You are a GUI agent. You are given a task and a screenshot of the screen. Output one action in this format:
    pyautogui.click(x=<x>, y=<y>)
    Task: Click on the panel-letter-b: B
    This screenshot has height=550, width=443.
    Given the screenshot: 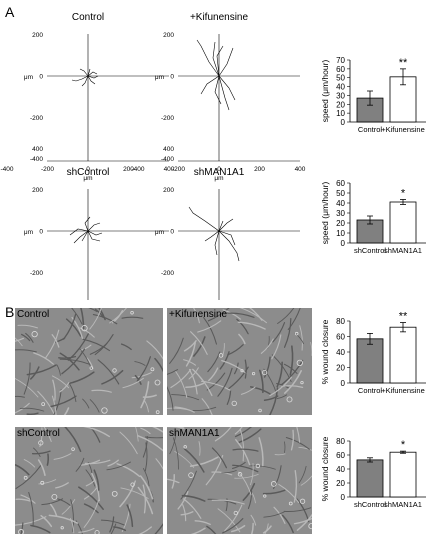 What is the action you would take?
    pyautogui.click(x=10, y=312)
    